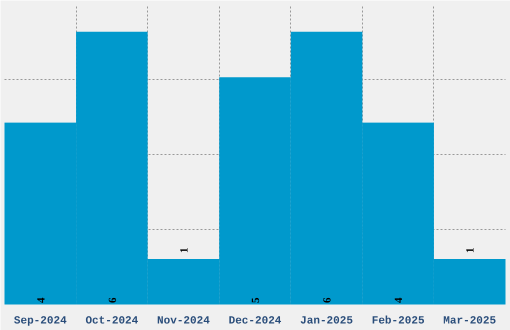 The width and height of the screenshot is (510, 330). I want to click on x-tick-label: Nov-2024, so click(183, 322).